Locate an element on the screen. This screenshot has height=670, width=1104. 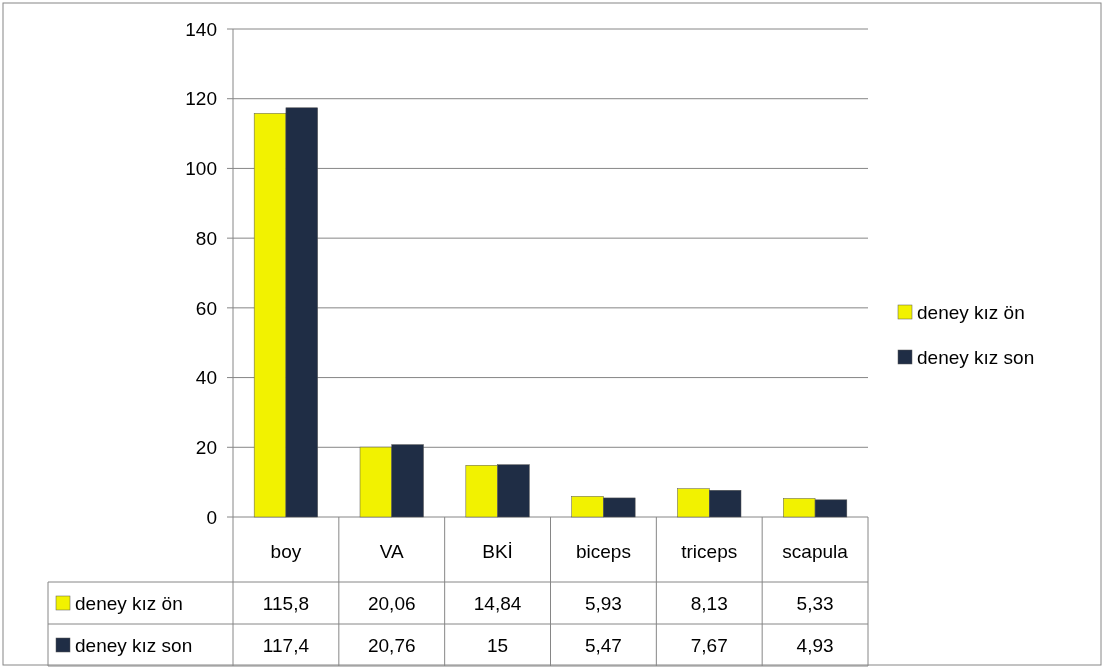
data-label: 20,06 is located at coordinates (391, 603).